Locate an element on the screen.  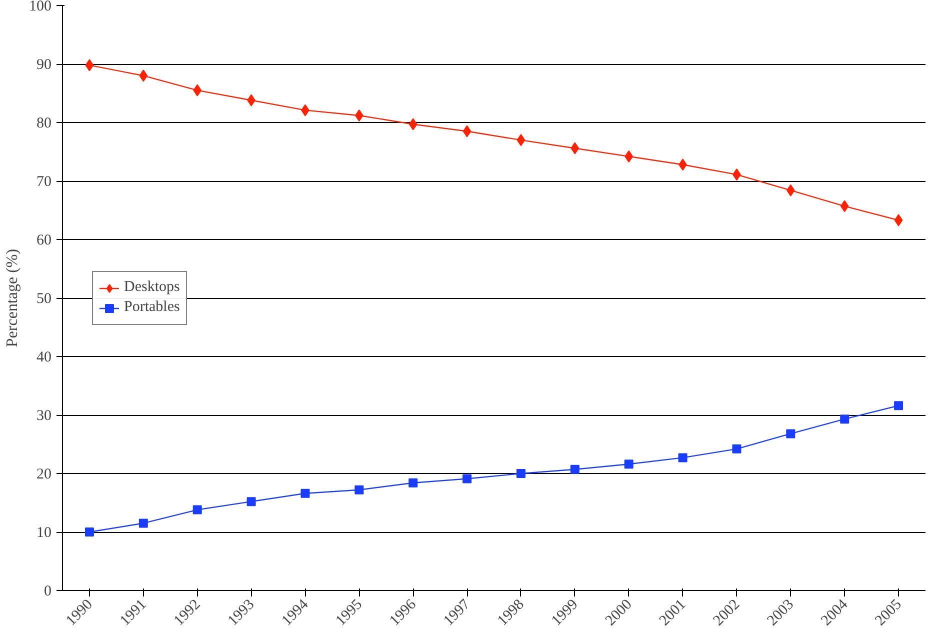
y-tick-label: 30 is located at coordinates (44, 416).